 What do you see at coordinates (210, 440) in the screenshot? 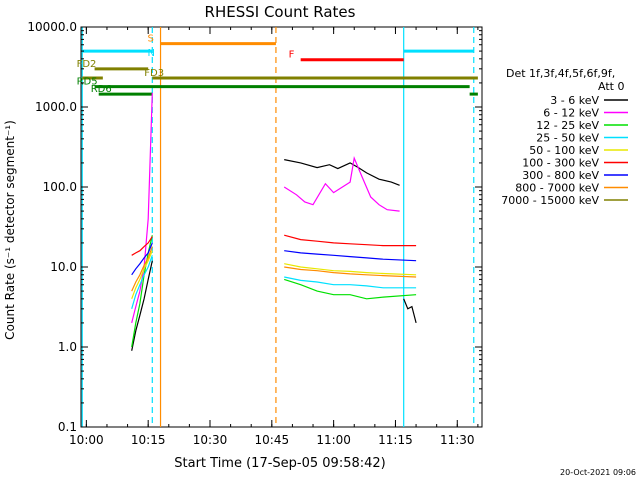
I see `x-tick-label: 10:30` at bounding box center [210, 440].